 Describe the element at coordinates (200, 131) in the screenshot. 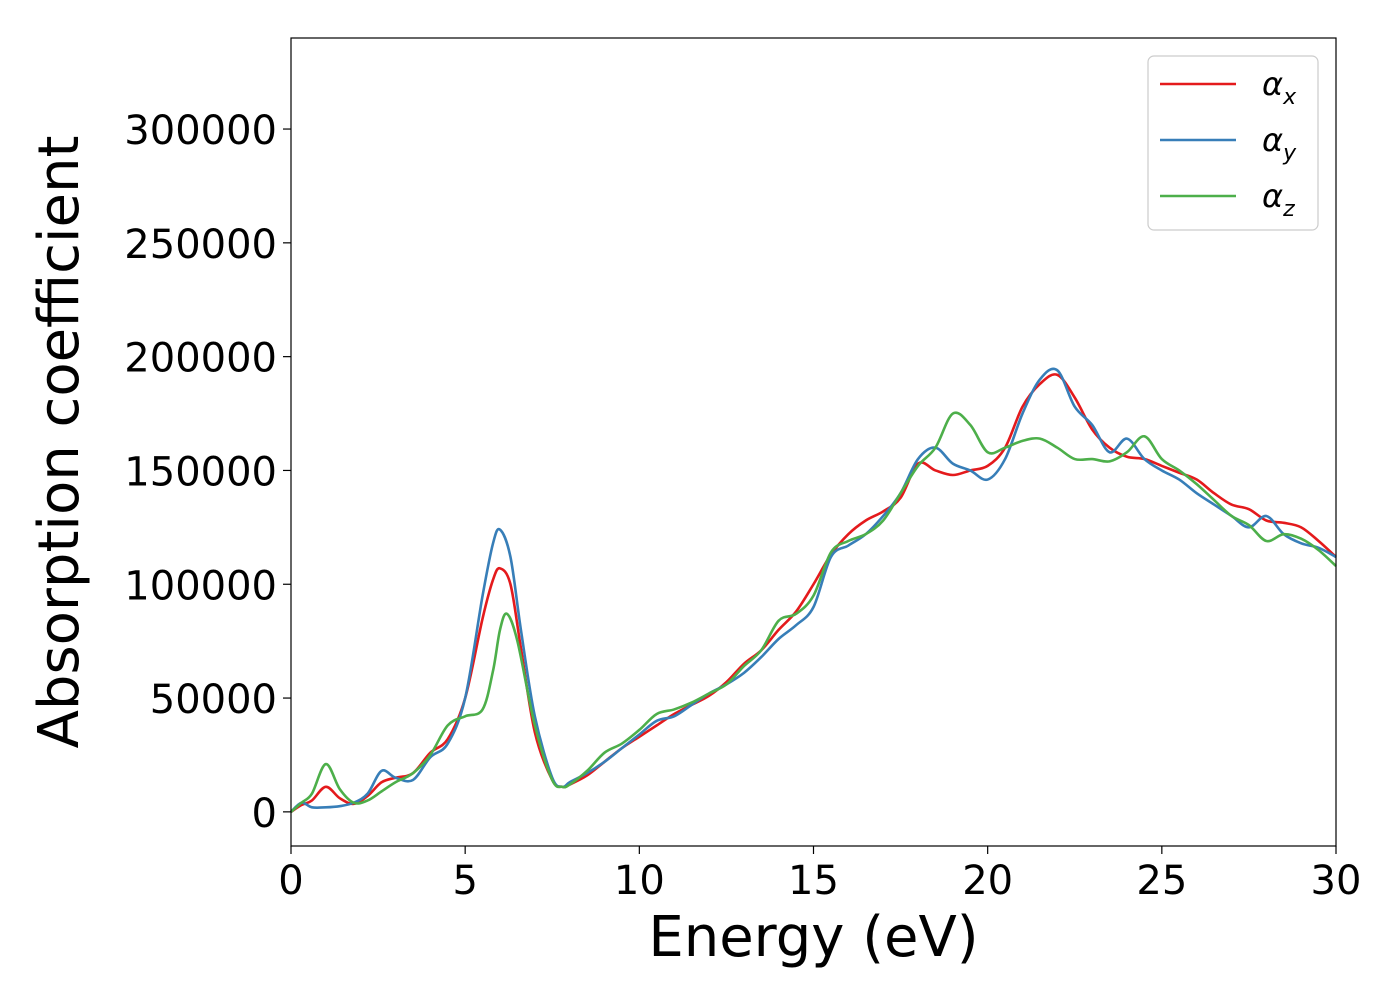

I see `y-tick-label: 300000` at that location.